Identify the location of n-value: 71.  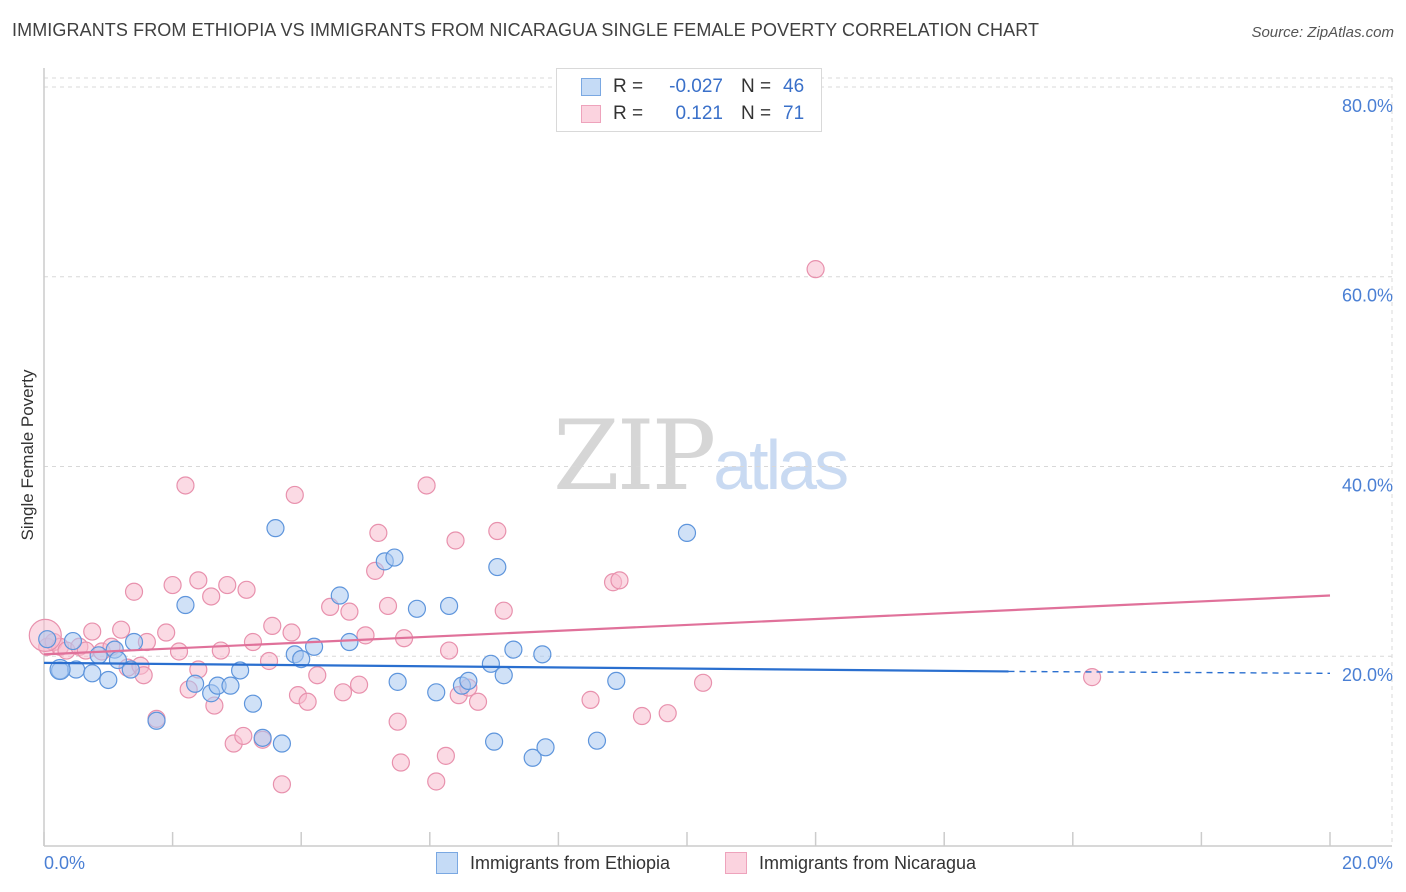
(794, 113).